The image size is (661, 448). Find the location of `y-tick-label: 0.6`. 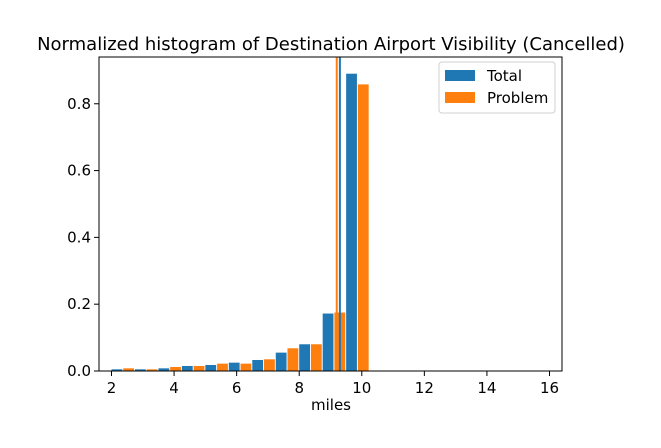

y-tick-label: 0.6 is located at coordinates (79, 171).